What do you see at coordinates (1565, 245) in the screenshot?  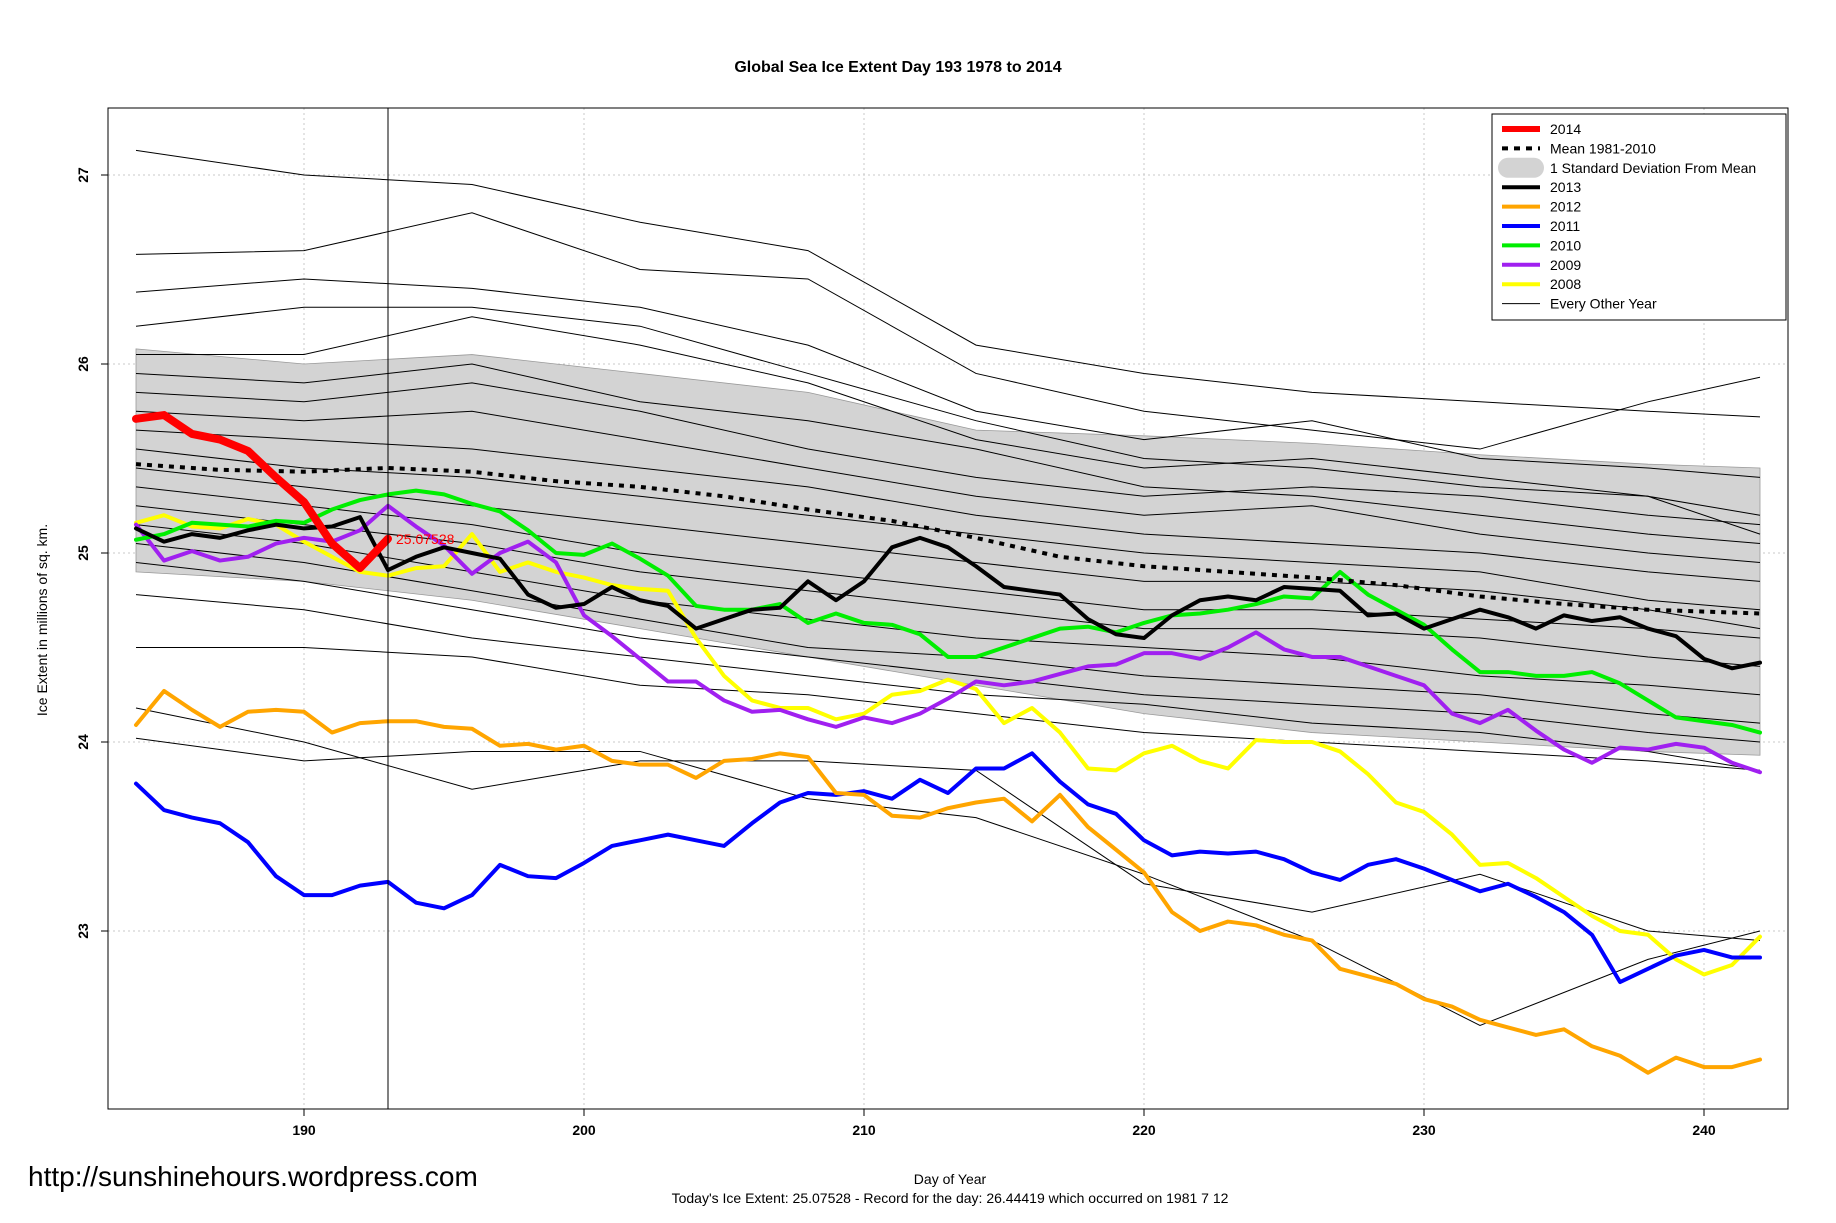 I see `legend-label-2010: 2010` at bounding box center [1565, 245].